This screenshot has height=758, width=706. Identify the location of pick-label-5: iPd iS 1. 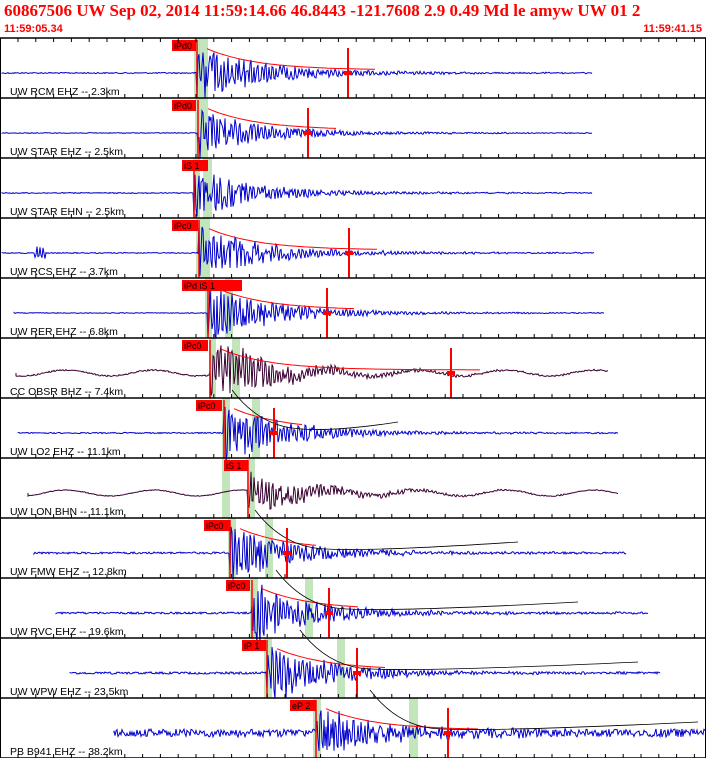
(199, 286).